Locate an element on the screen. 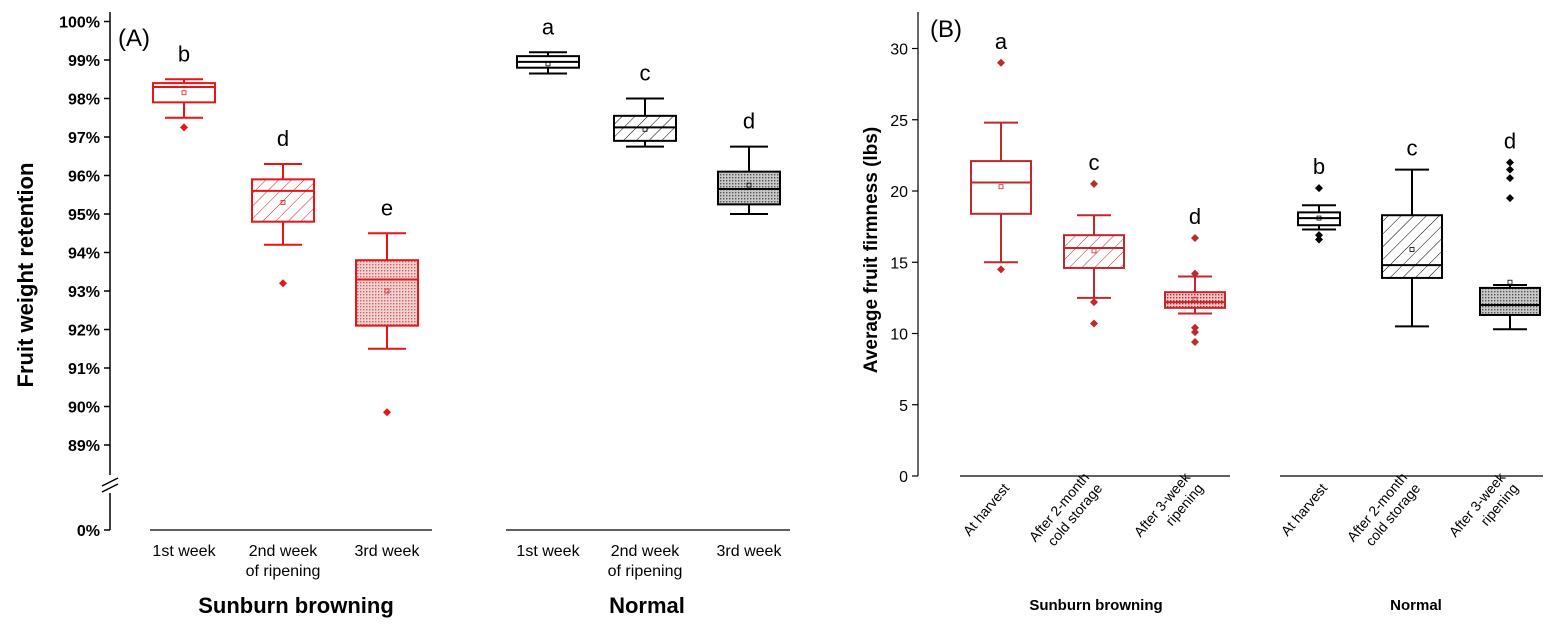 This screenshot has width=1556, height=630. box-b-0-0-mean-marker is located at coordinates (1001, 187).